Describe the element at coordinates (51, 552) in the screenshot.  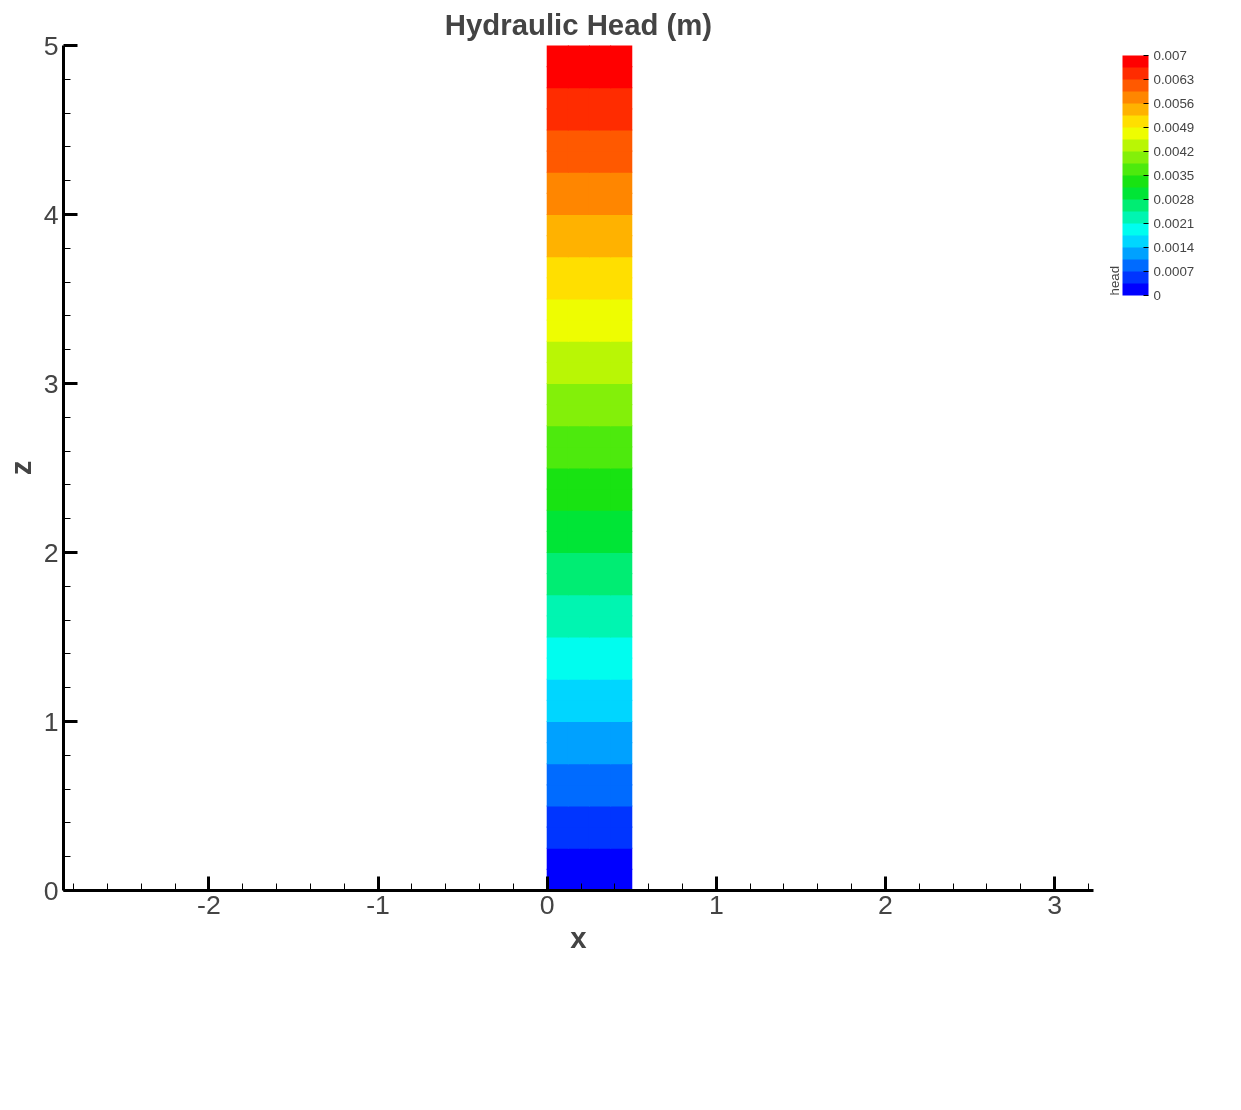
I see `y-tick-label: 2` at that location.